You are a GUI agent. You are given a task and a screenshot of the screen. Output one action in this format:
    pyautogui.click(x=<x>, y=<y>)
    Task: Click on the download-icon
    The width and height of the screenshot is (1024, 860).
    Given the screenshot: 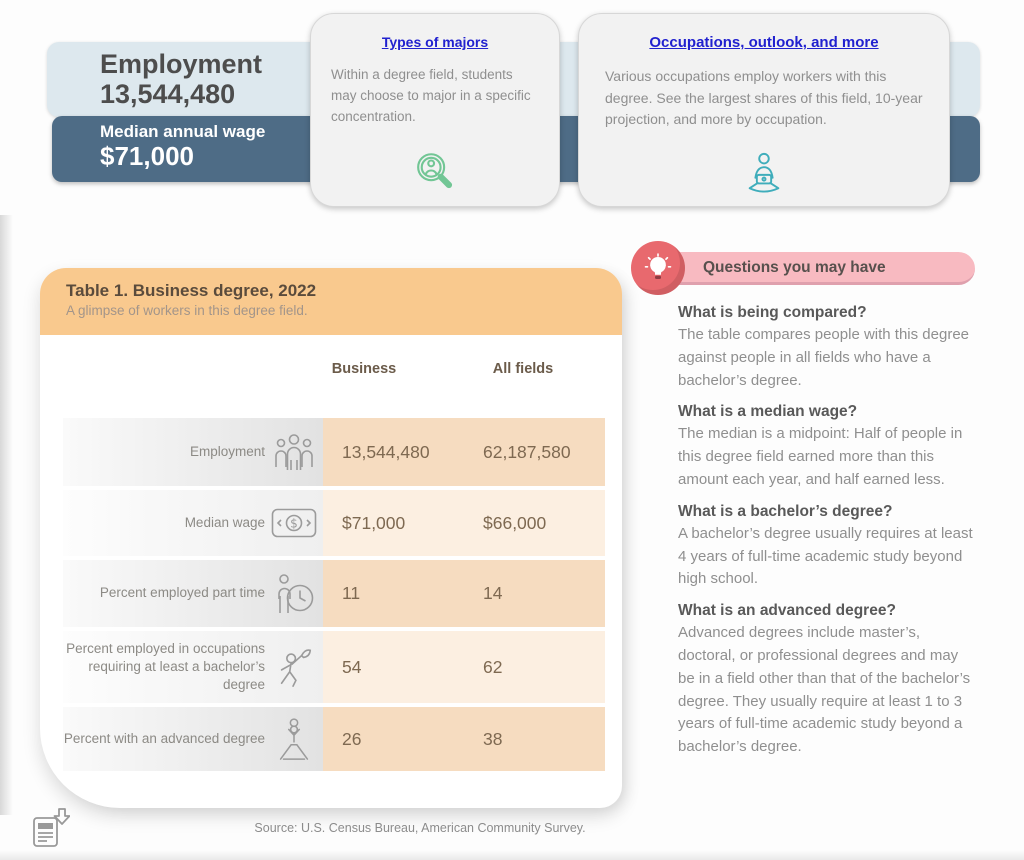 What is the action you would take?
    pyautogui.click(x=50, y=830)
    